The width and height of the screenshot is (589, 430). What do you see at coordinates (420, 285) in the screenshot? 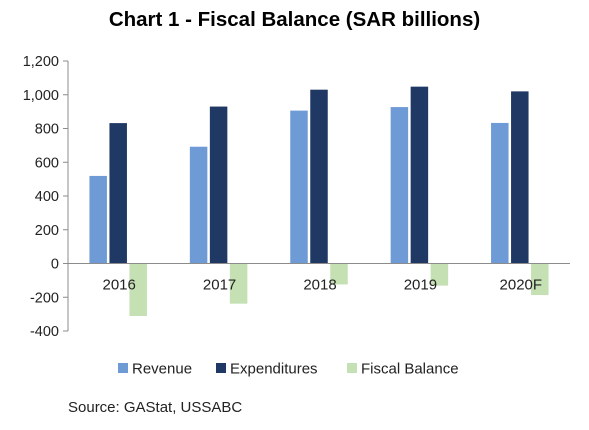
I see `x-tick-label: 2019` at bounding box center [420, 285].